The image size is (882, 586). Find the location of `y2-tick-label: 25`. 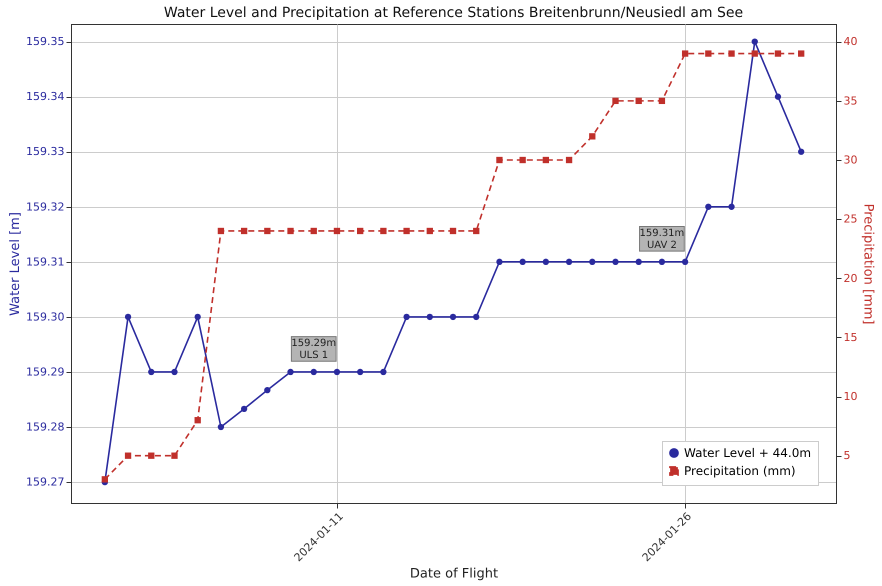

y2-tick-label: 25 is located at coordinates (851, 219).